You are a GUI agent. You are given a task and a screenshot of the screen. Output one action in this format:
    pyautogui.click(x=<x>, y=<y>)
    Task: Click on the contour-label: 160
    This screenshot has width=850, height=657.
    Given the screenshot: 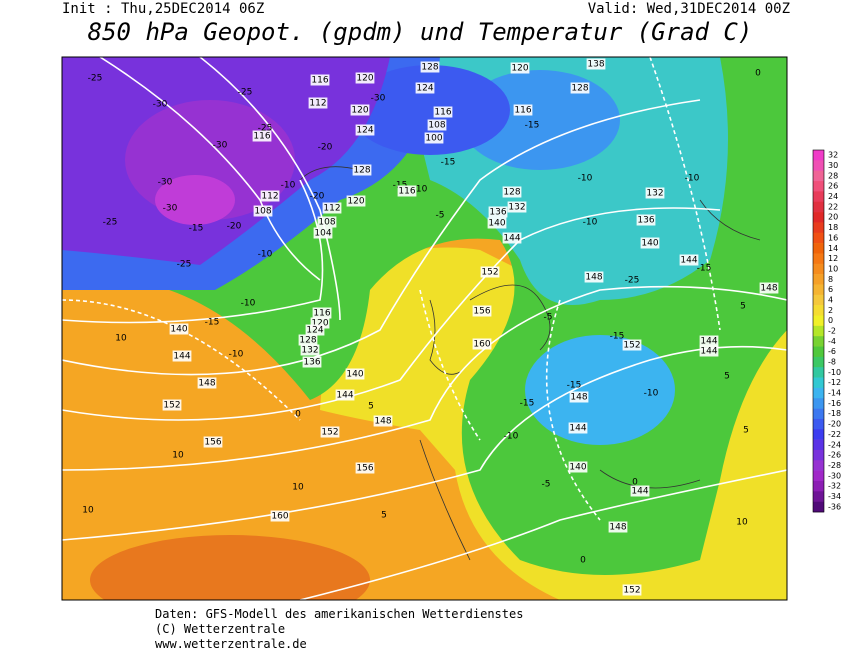 What is the action you would take?
    pyautogui.click(x=481, y=345)
    